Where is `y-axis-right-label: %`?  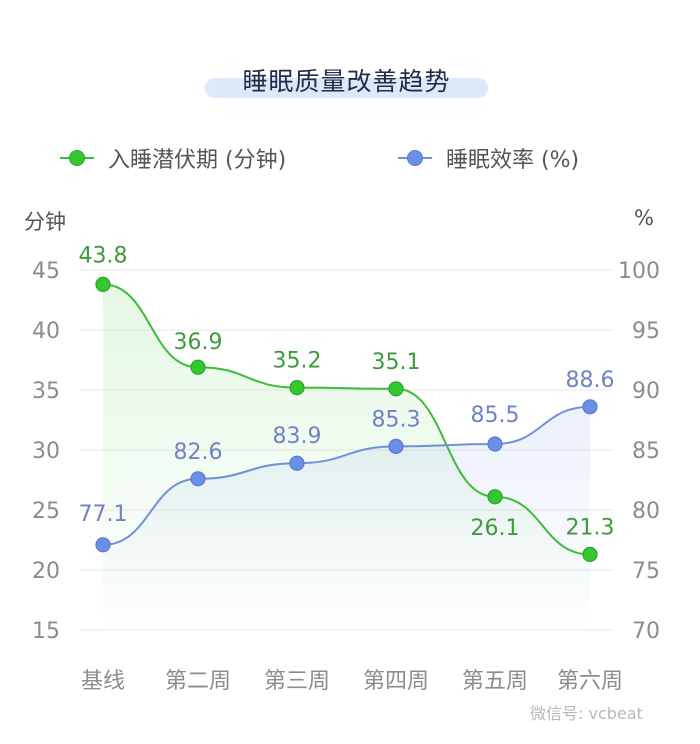
y-axis-right-label: % is located at coordinates (644, 218).